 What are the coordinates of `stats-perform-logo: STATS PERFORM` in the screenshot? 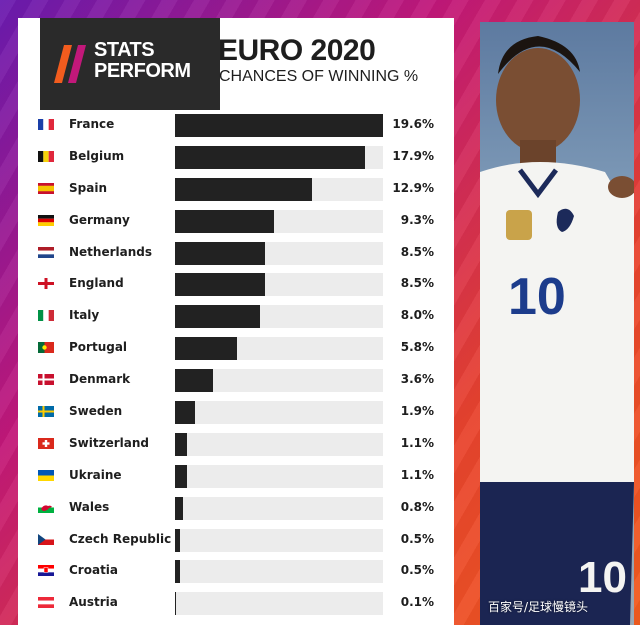 It's located at (130, 64).